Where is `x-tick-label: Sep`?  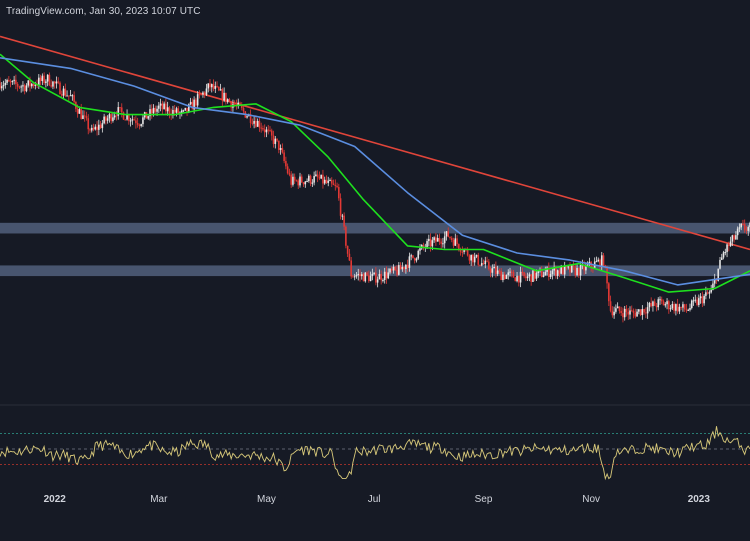
x-tick-label: Sep is located at coordinates (483, 499).